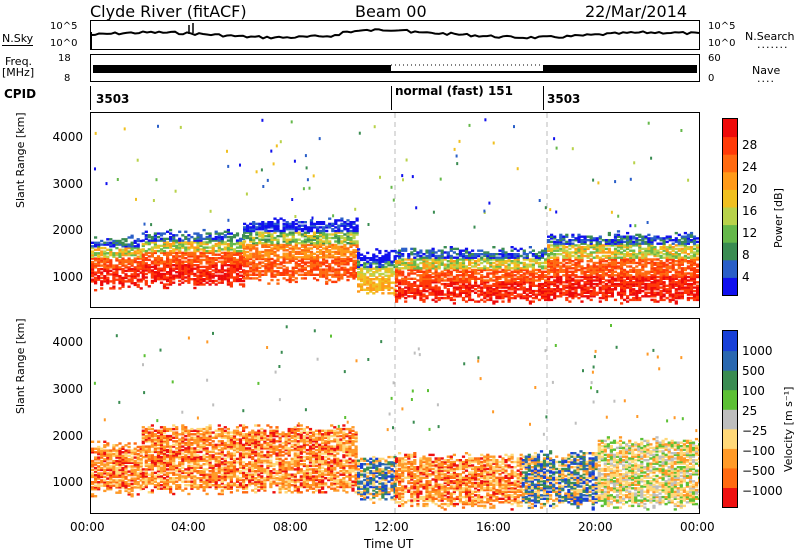 The width and height of the screenshot is (800, 554). I want to click on power-ytick: 3000, so click(67, 184).